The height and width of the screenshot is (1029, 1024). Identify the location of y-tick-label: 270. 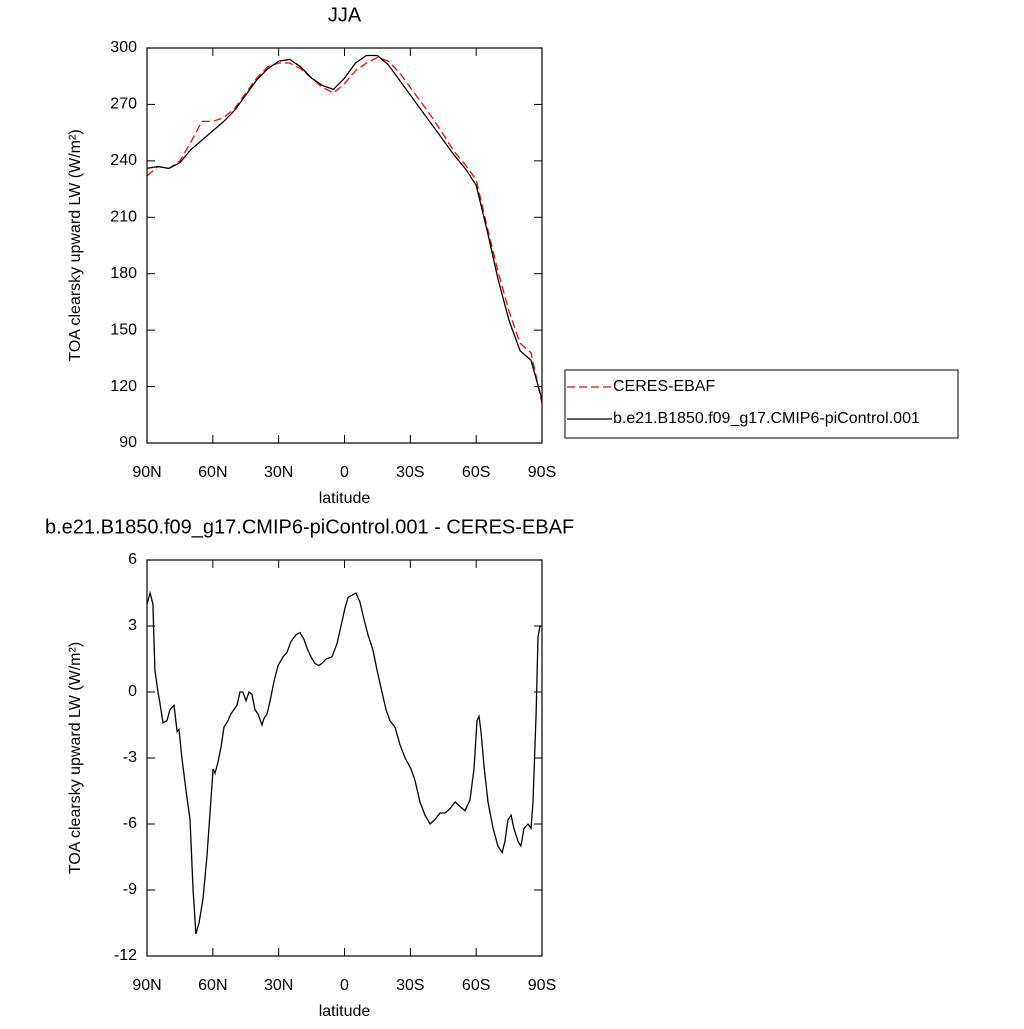
(123, 104).